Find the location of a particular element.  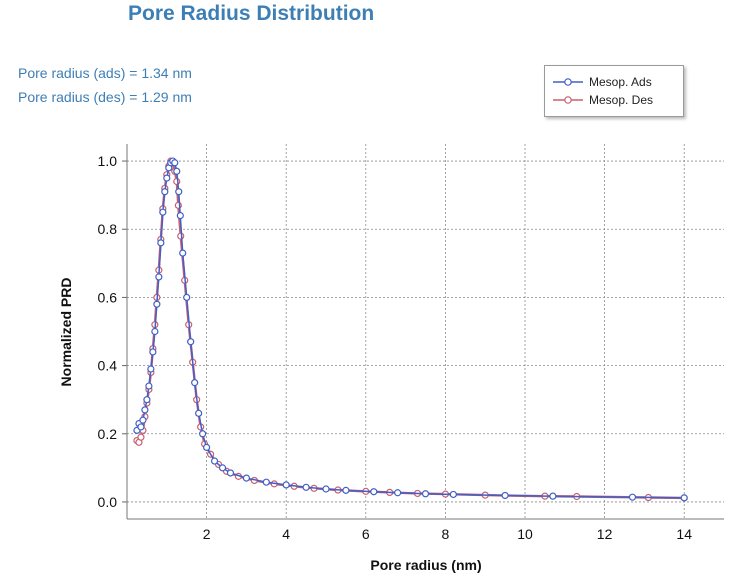

legend-item-ads: Mesop. Ads is located at coordinates (602, 82).